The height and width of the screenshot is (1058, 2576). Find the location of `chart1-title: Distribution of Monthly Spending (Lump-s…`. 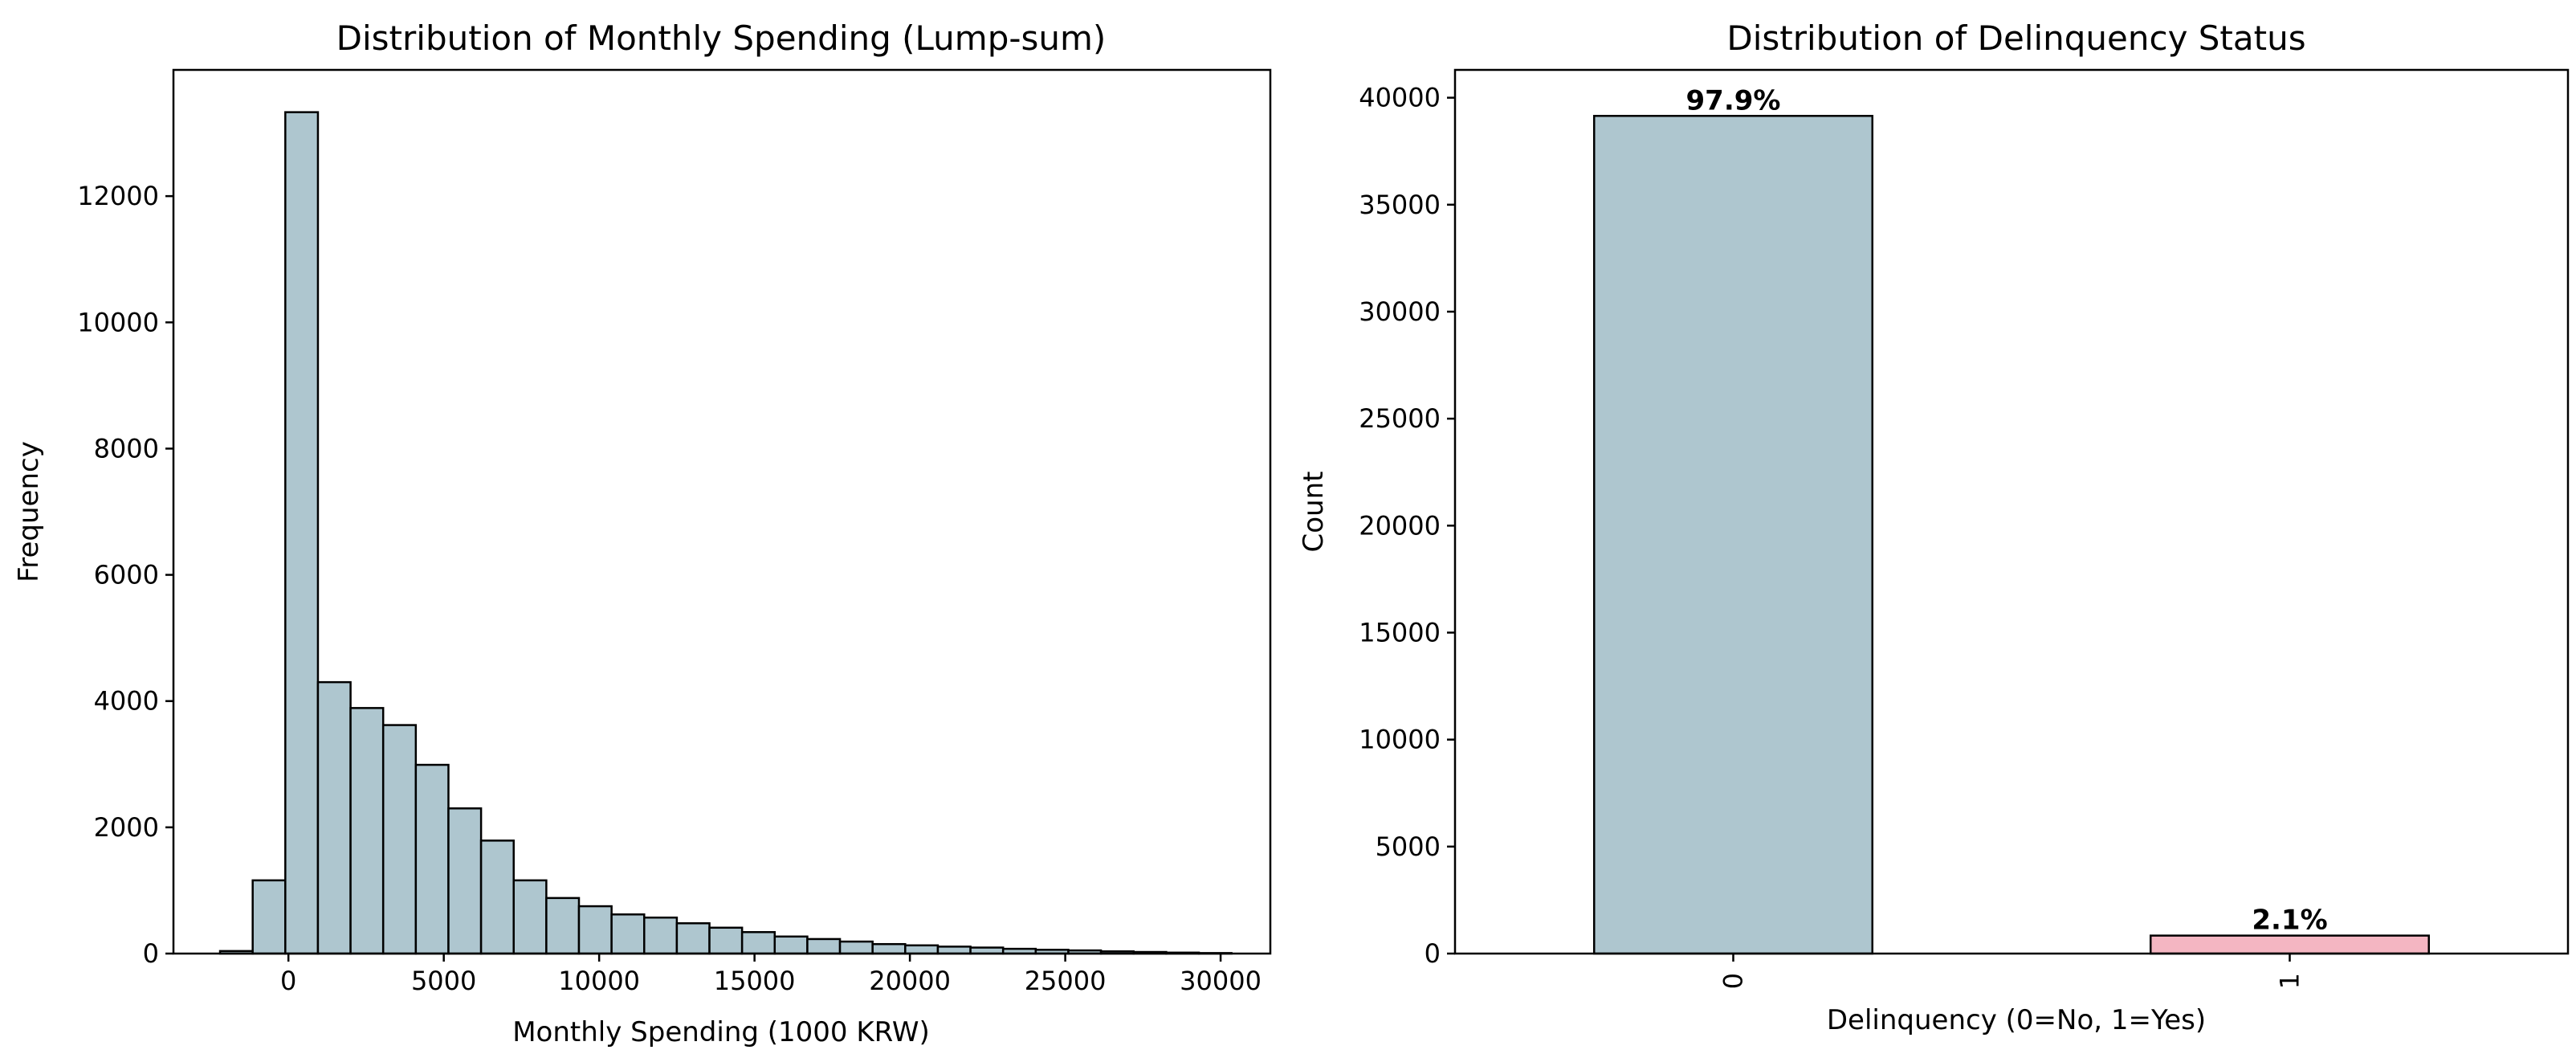

chart1-title: Distribution of Monthly Spending (Lump-s… is located at coordinates (721, 38).